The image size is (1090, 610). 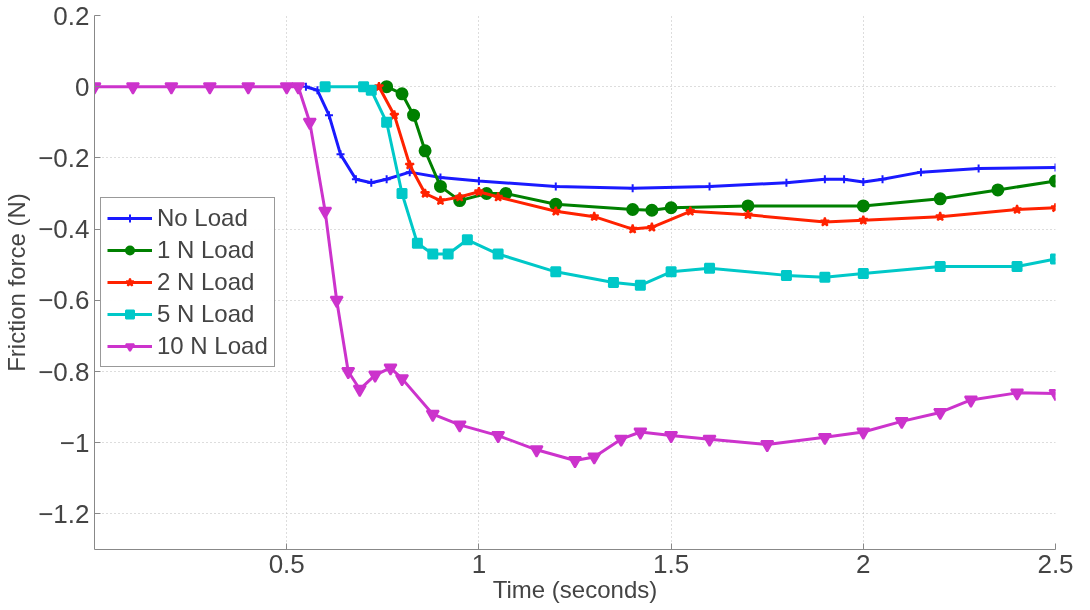 What do you see at coordinates (82, 86) in the screenshot?
I see `y-tick-label: 0` at bounding box center [82, 86].